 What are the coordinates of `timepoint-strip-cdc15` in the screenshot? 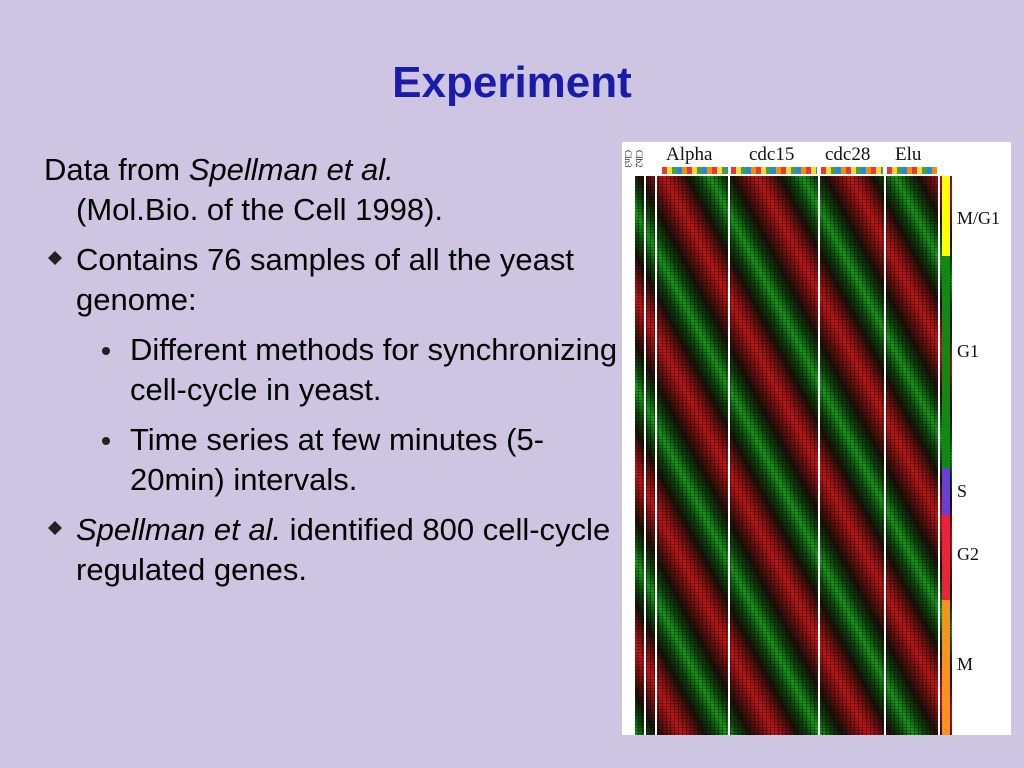 It's located at (774, 170).